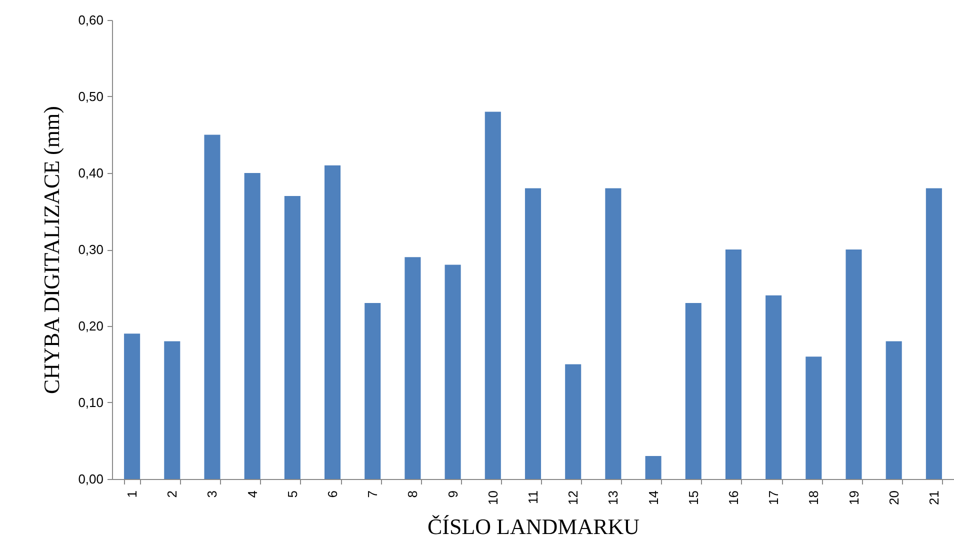 The height and width of the screenshot is (549, 954). Describe the element at coordinates (412, 494) in the screenshot. I see `x-tick-label: 8` at that location.